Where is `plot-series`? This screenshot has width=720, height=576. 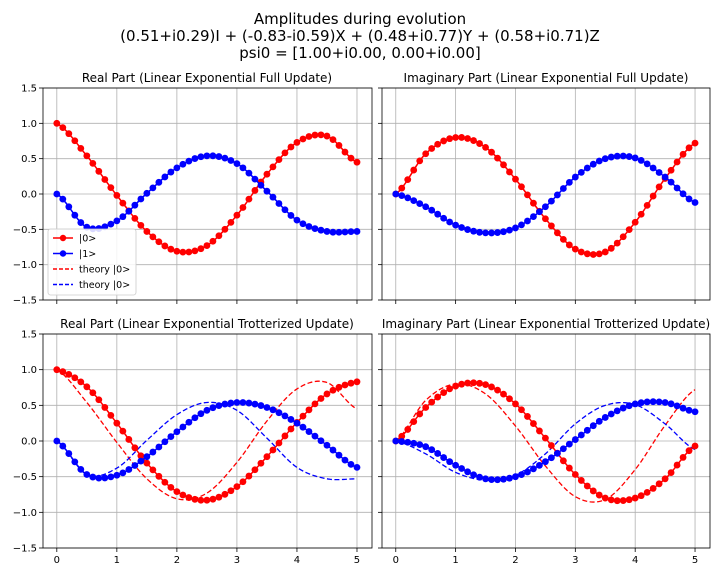 plot-series is located at coordinates (207, 435).